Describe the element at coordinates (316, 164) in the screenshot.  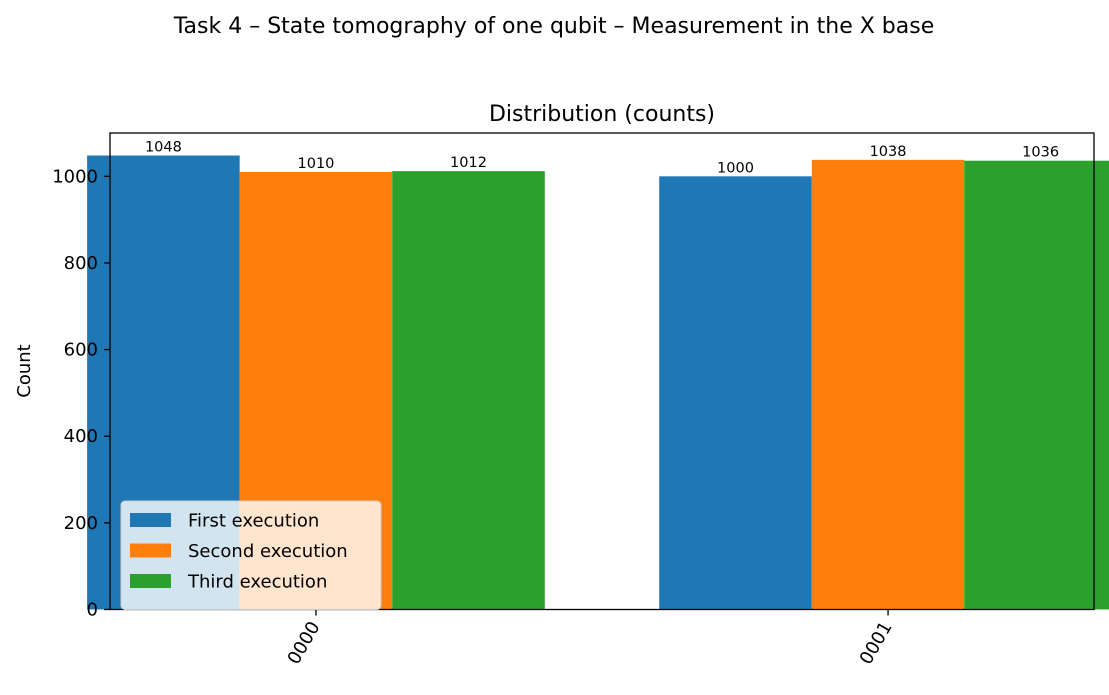
I see `data-label: 1010` at that location.